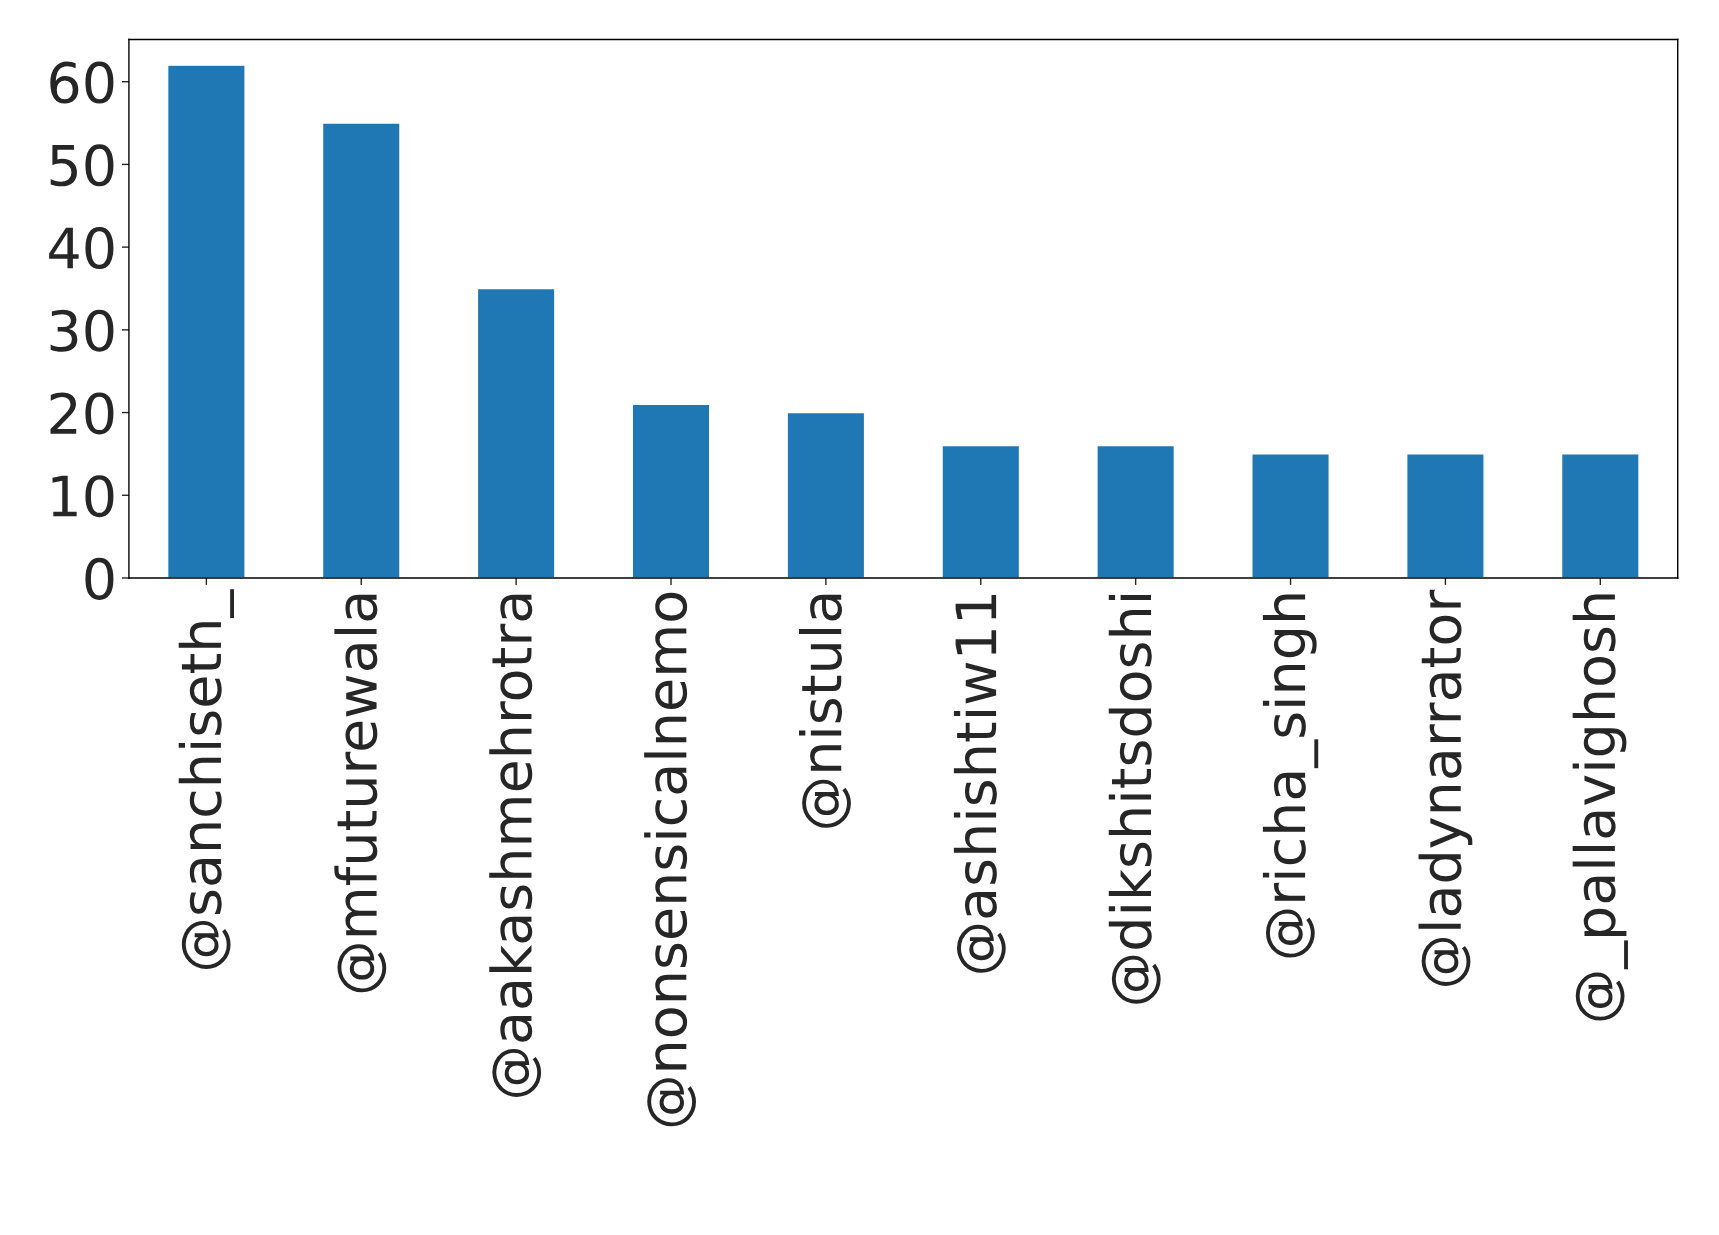  I want to click on x-tick-label: @aakashmehrotra, so click(515, 845).